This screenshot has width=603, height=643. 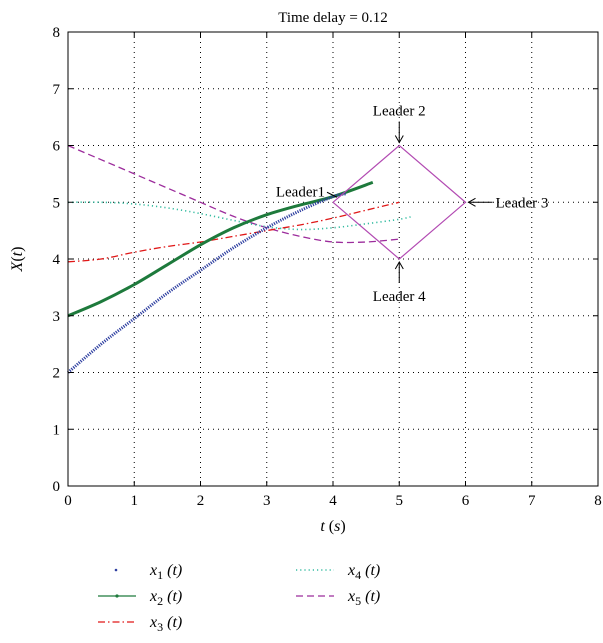 What do you see at coordinates (57, 33) in the screenshot?
I see `y-tick-label: 8` at bounding box center [57, 33].